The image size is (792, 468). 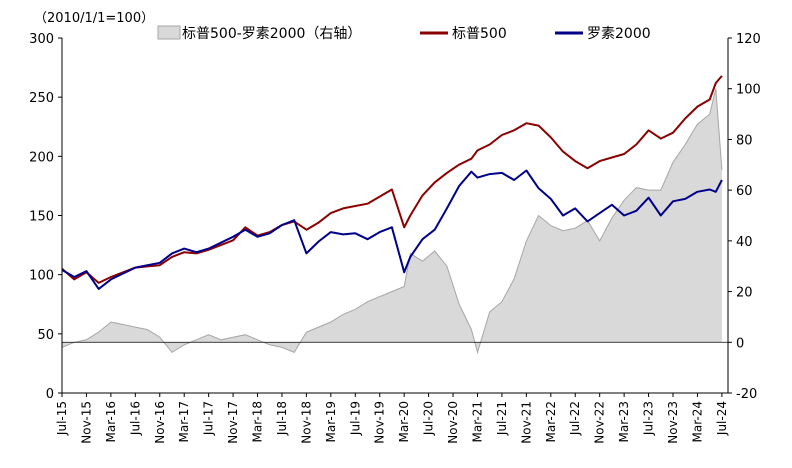 What do you see at coordinates (41, 39) in the screenshot?
I see `left-tick-label: 300` at bounding box center [41, 39].